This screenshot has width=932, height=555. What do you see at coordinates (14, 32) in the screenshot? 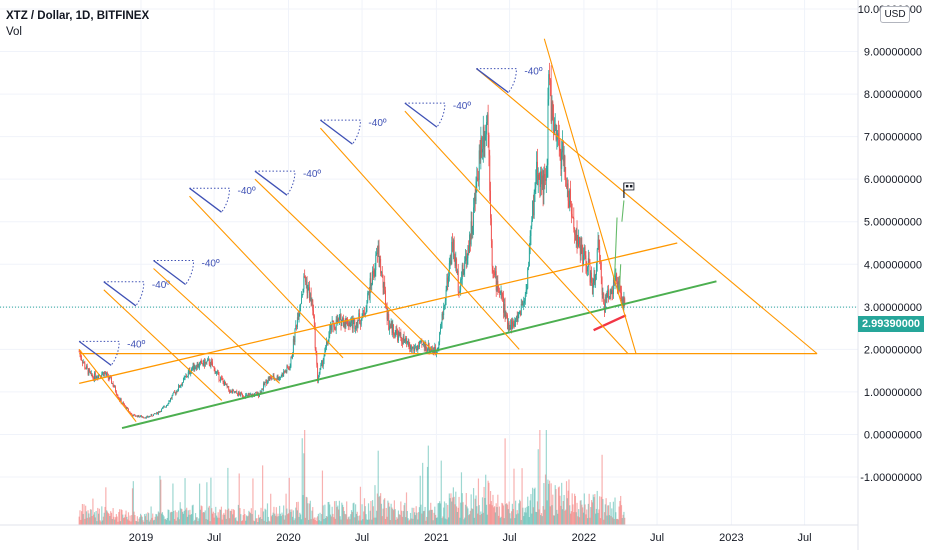
I see `volume-label: Vol` at bounding box center [14, 32].